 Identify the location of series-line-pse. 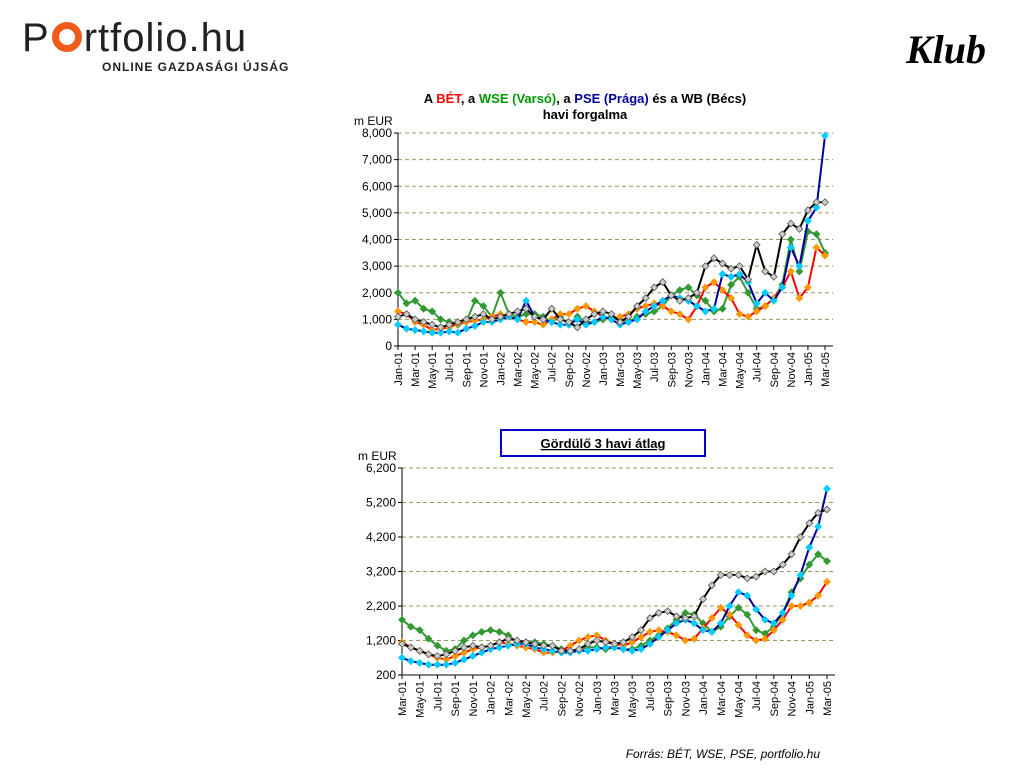
(611, 234).